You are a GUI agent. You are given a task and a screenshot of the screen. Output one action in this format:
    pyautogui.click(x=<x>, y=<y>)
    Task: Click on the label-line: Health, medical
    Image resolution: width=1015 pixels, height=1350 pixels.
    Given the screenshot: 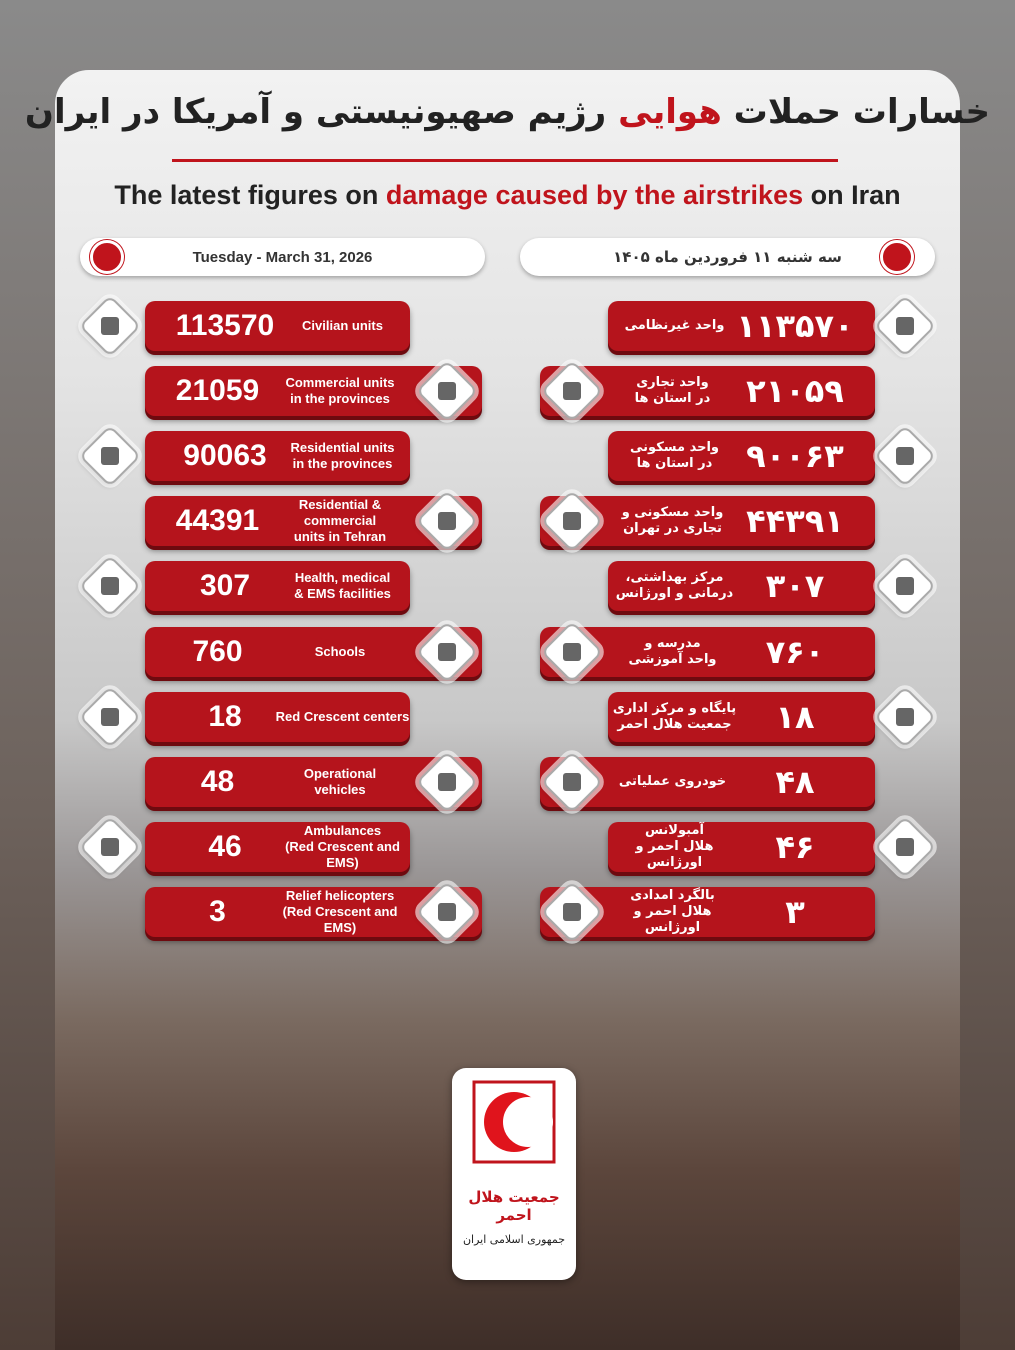 What is the action you would take?
    pyautogui.click(x=342, y=578)
    